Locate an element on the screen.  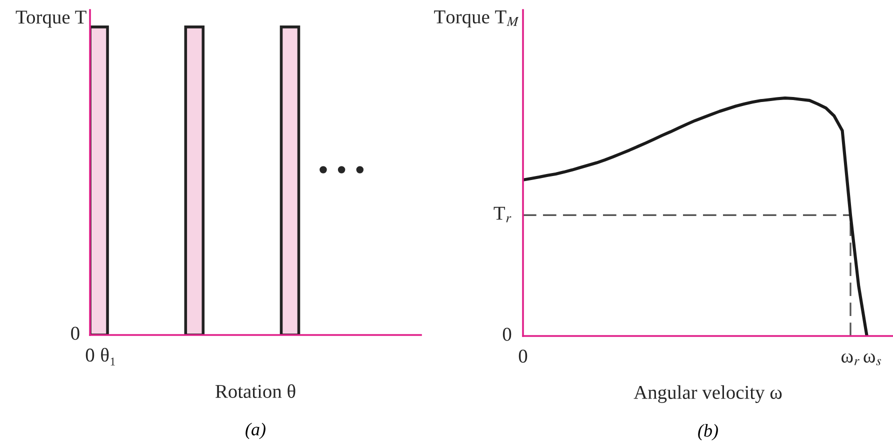
annotation: • • • is located at coordinates (342, 170).